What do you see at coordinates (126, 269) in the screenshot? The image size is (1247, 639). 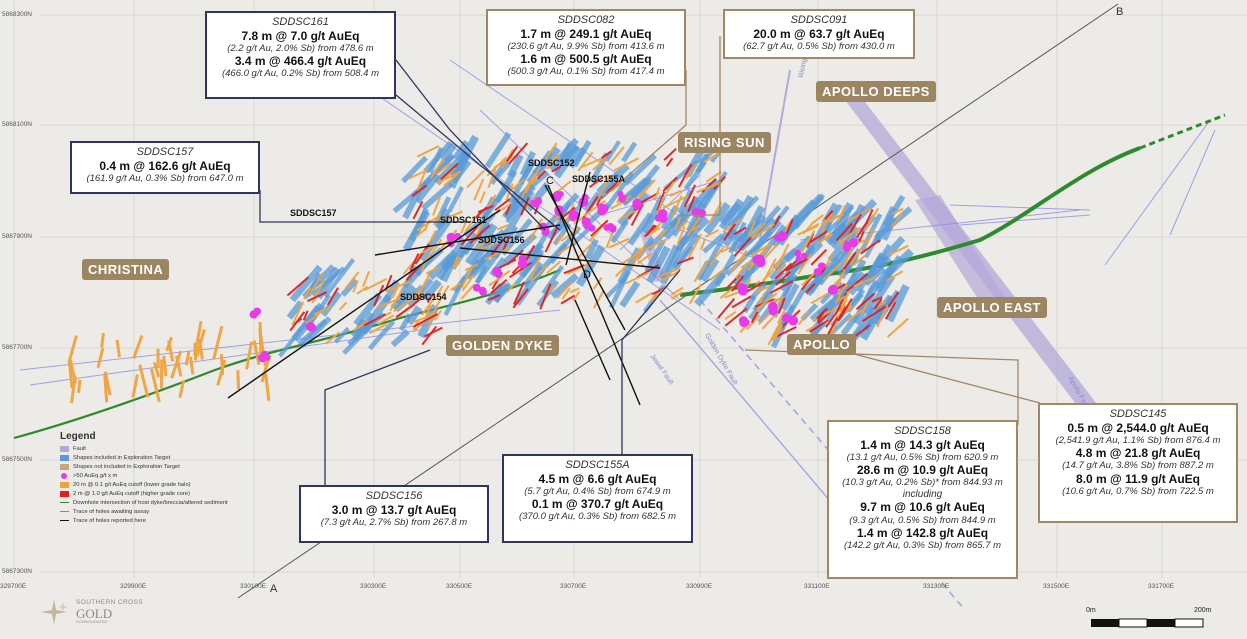 I see `region-christina: CHRISTINA` at bounding box center [126, 269].